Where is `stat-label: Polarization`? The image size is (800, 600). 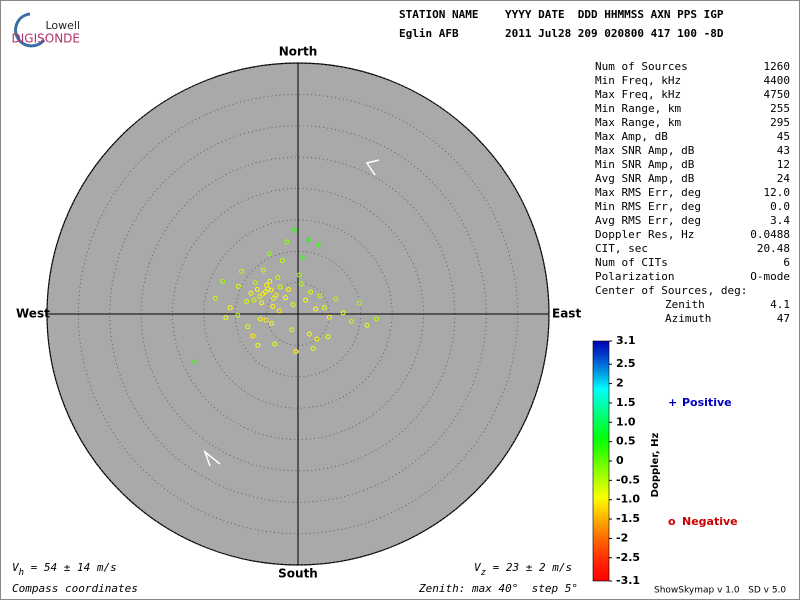 stat-label: Polarization is located at coordinates (634, 276).